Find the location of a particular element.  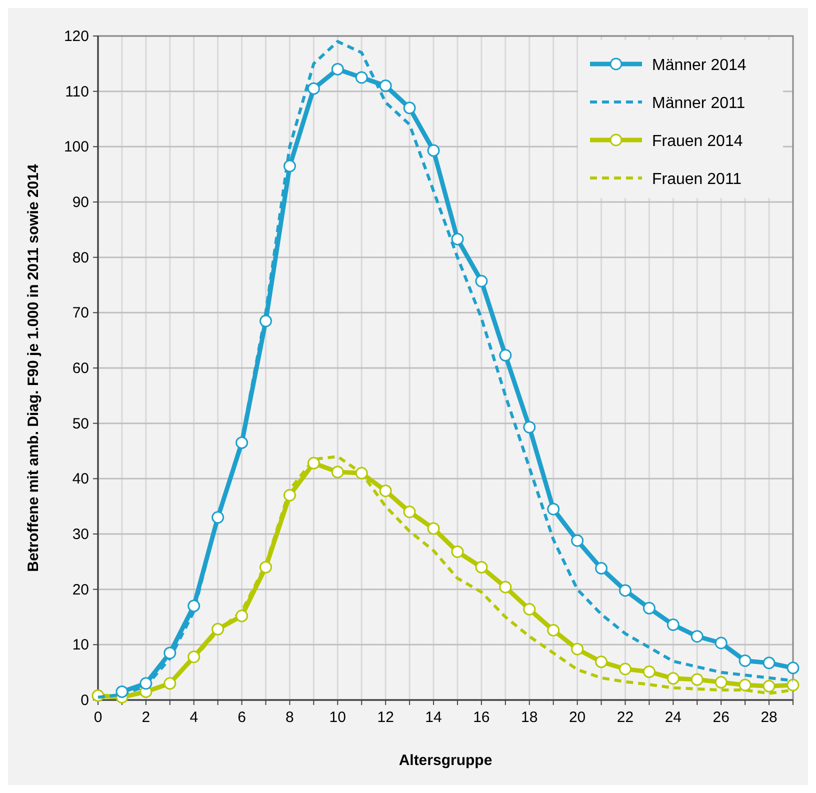

y-tick-label: 90 is located at coordinates (80, 202).